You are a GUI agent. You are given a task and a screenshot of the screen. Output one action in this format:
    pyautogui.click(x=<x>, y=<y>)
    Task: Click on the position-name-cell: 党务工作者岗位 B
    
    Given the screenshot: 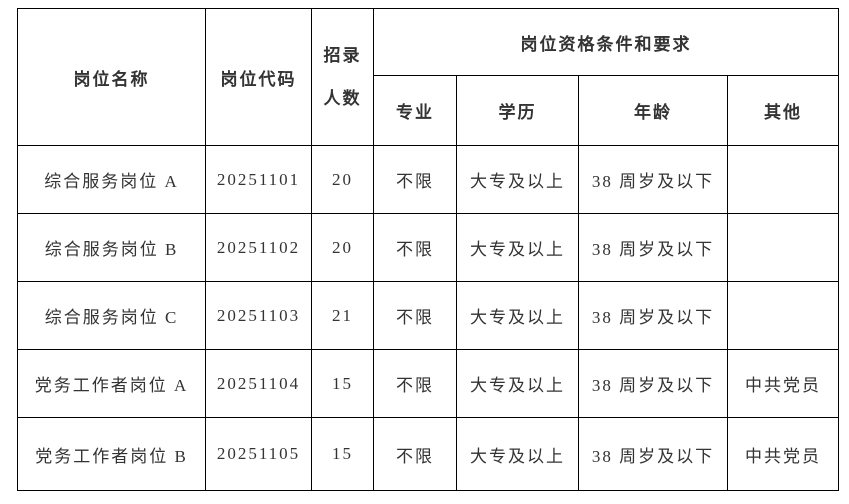 What is the action you would take?
    pyautogui.click(x=111, y=454)
    